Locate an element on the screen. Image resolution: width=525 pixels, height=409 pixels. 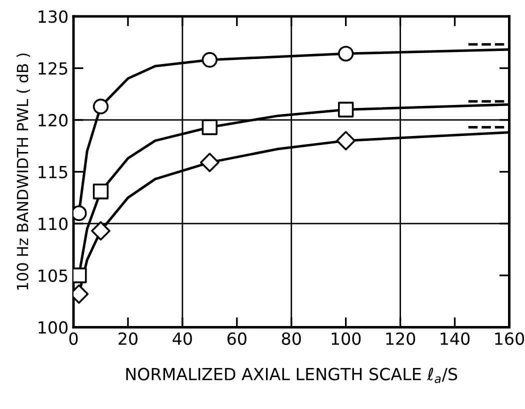
y-tick-label: 115 is located at coordinates (53, 172).